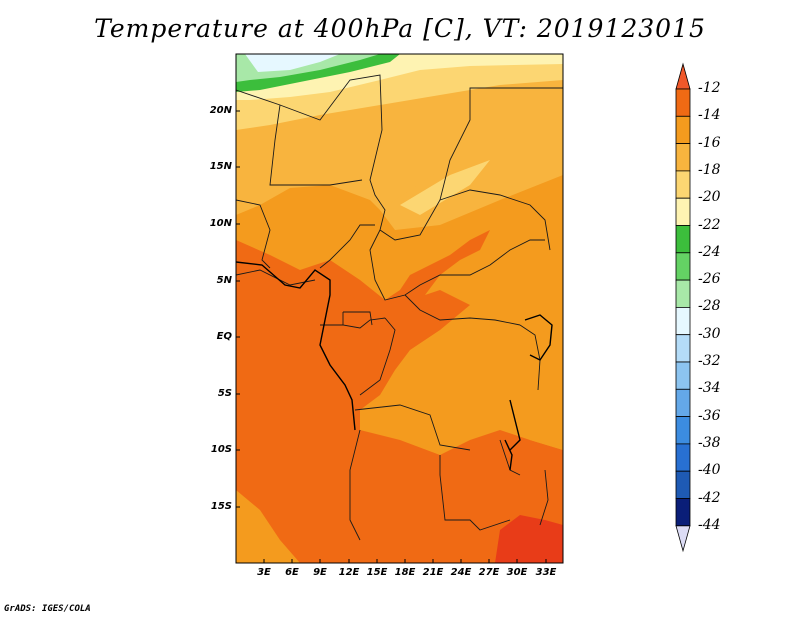  Describe the element at coordinates (546, 572) in the screenshot. I see `lon-label-33e: 33E` at that location.